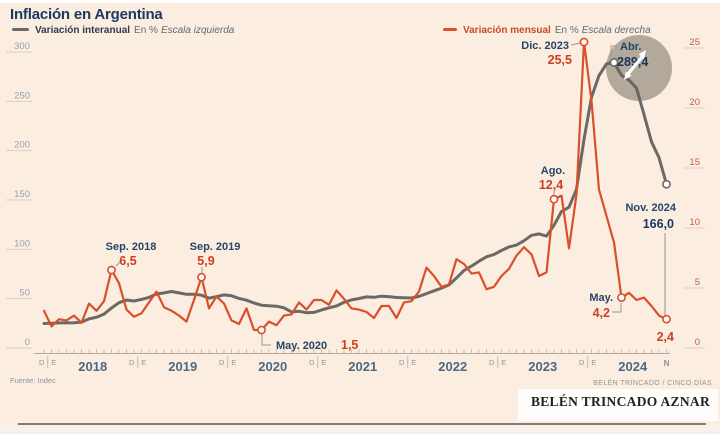  Describe the element at coordinates (620, 401) in the screenshot. I see `author-credit: BELÉN TRINCADO AZNAR` at that location.